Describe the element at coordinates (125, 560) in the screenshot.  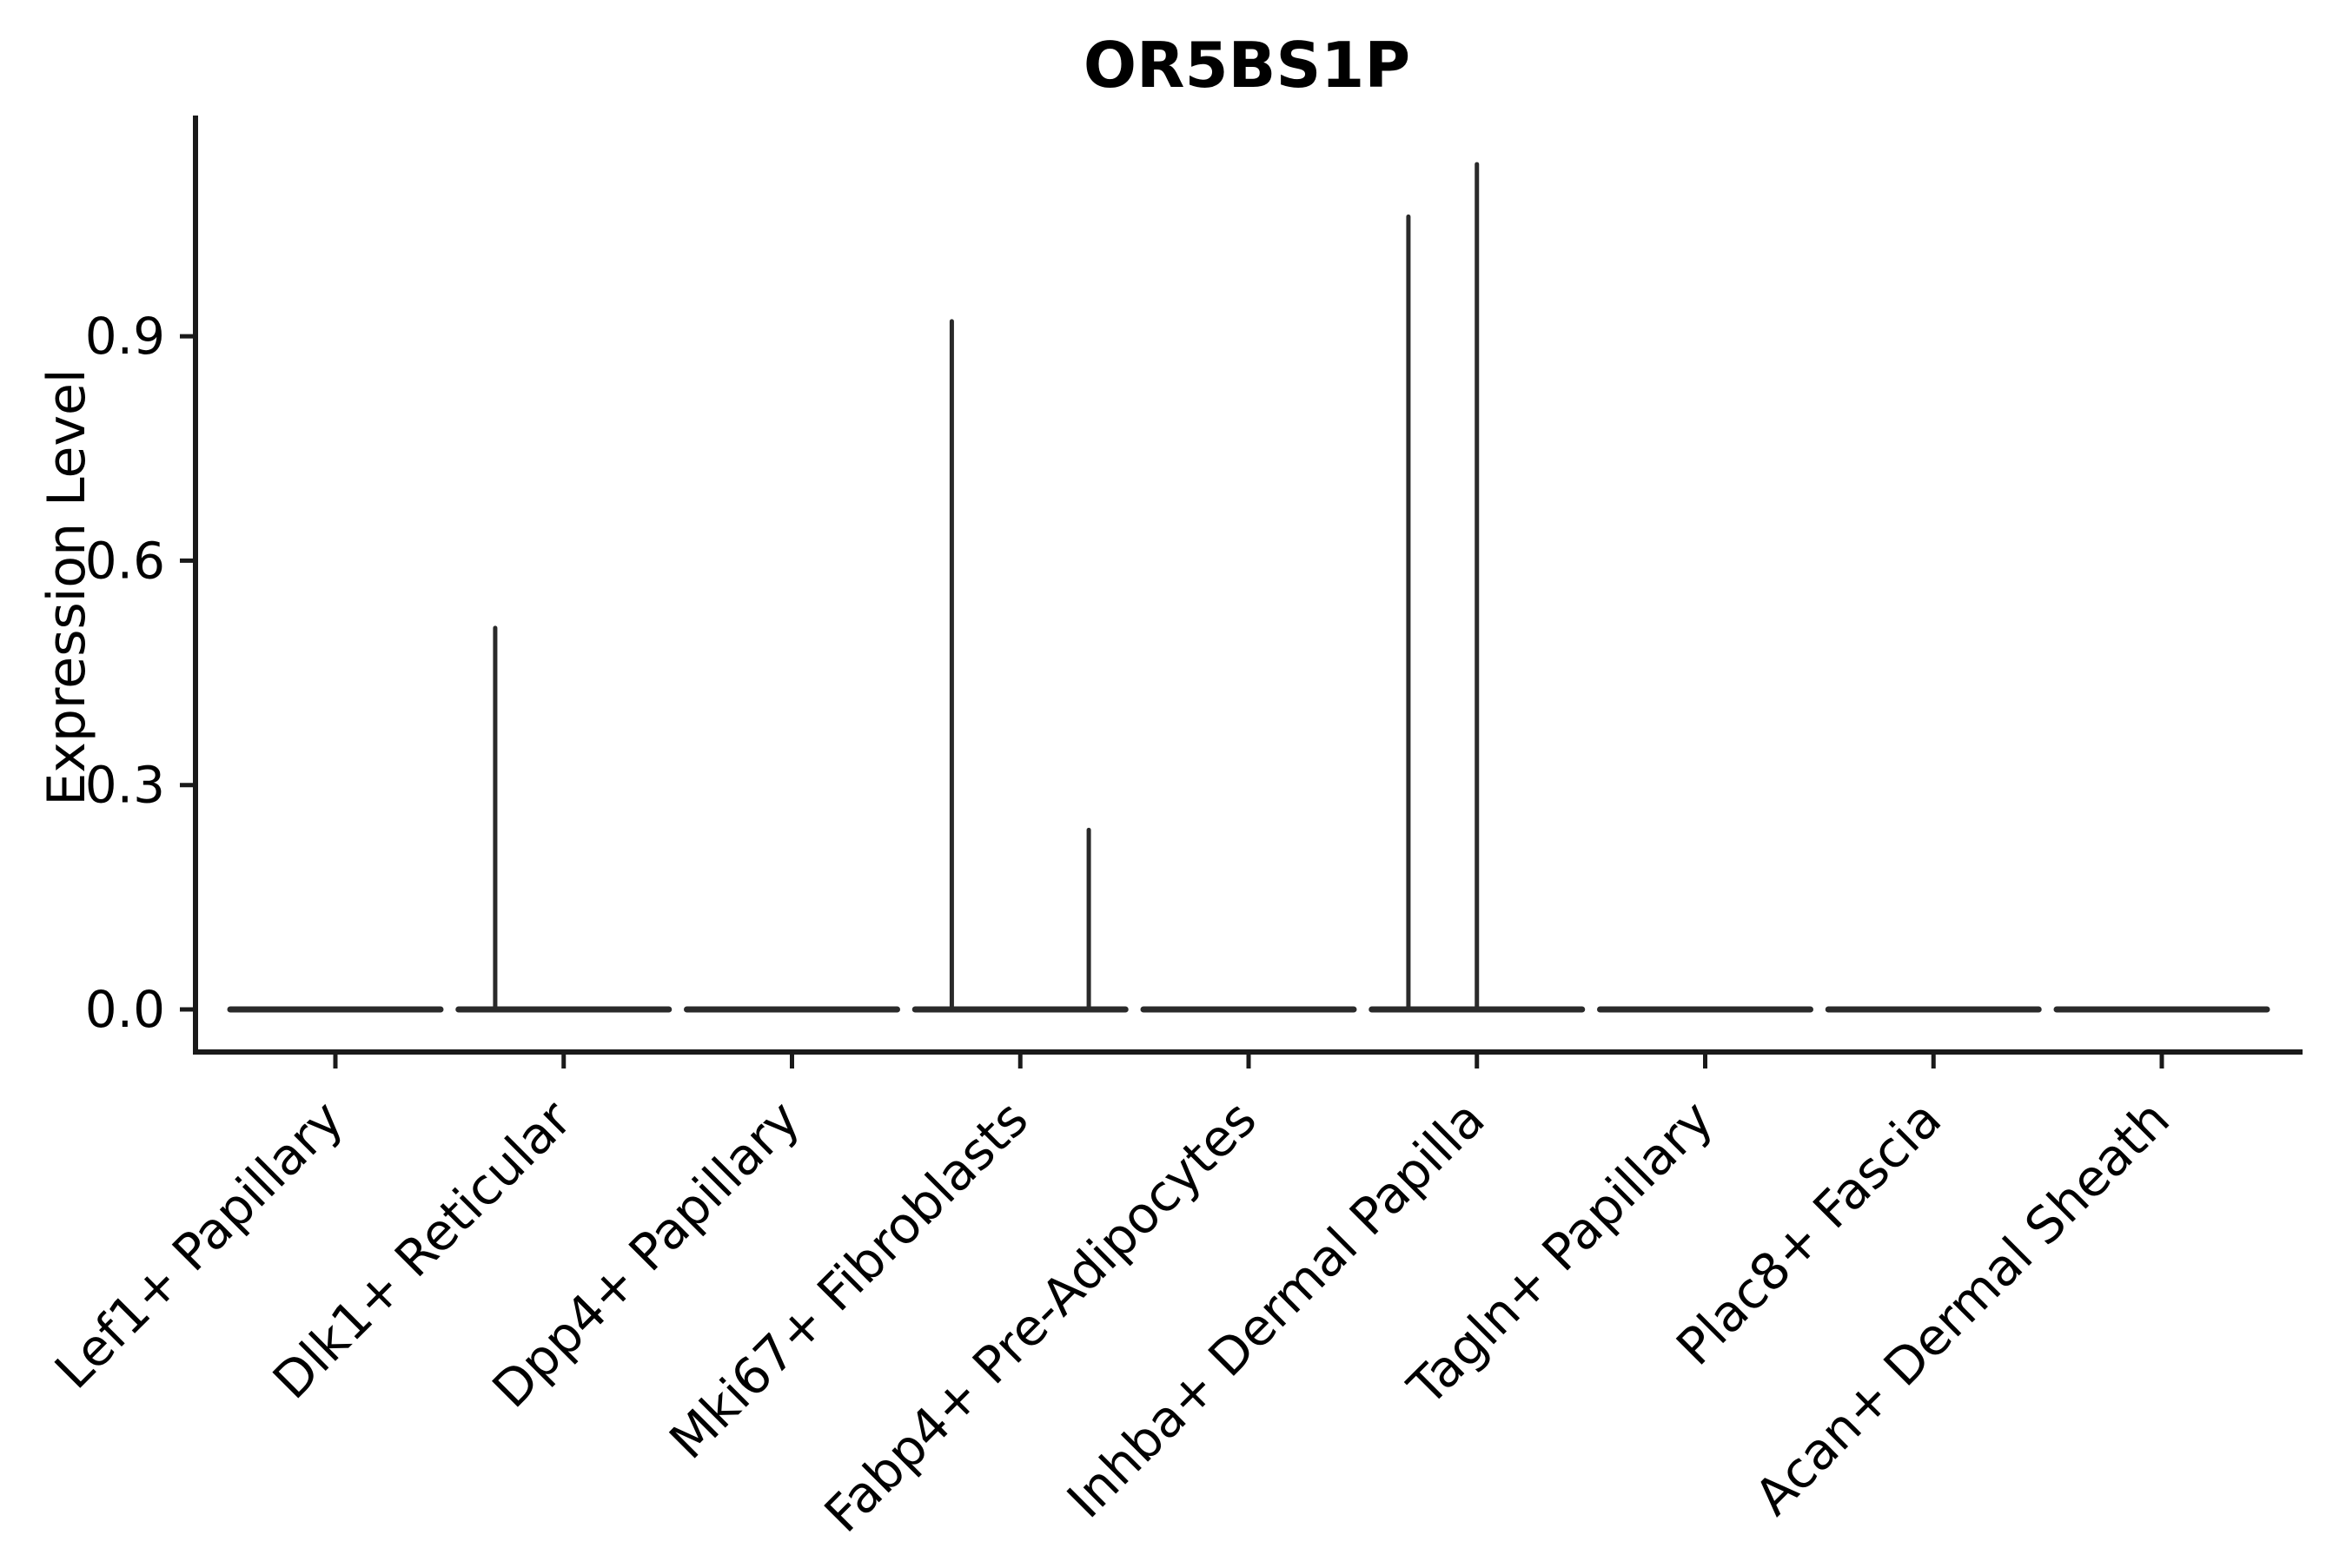
I see `y-tick-label: 0.6` at that location.